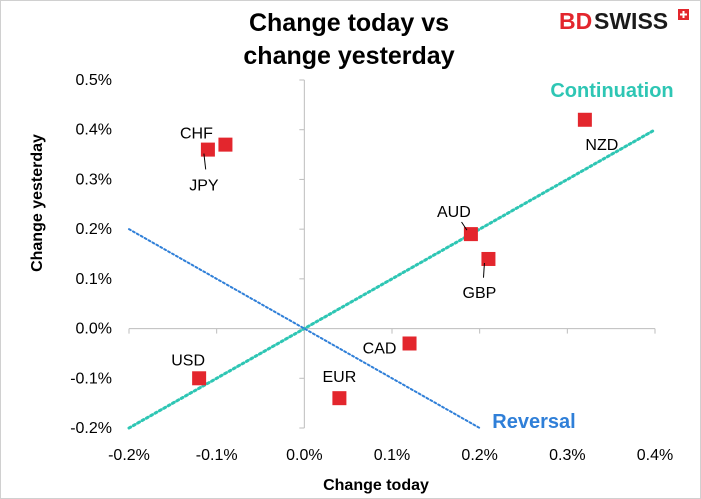 The height and width of the screenshot is (499, 701). Describe the element at coordinates (611, 91) in the screenshot. I see `continuation-annotation: Continuation` at that location.